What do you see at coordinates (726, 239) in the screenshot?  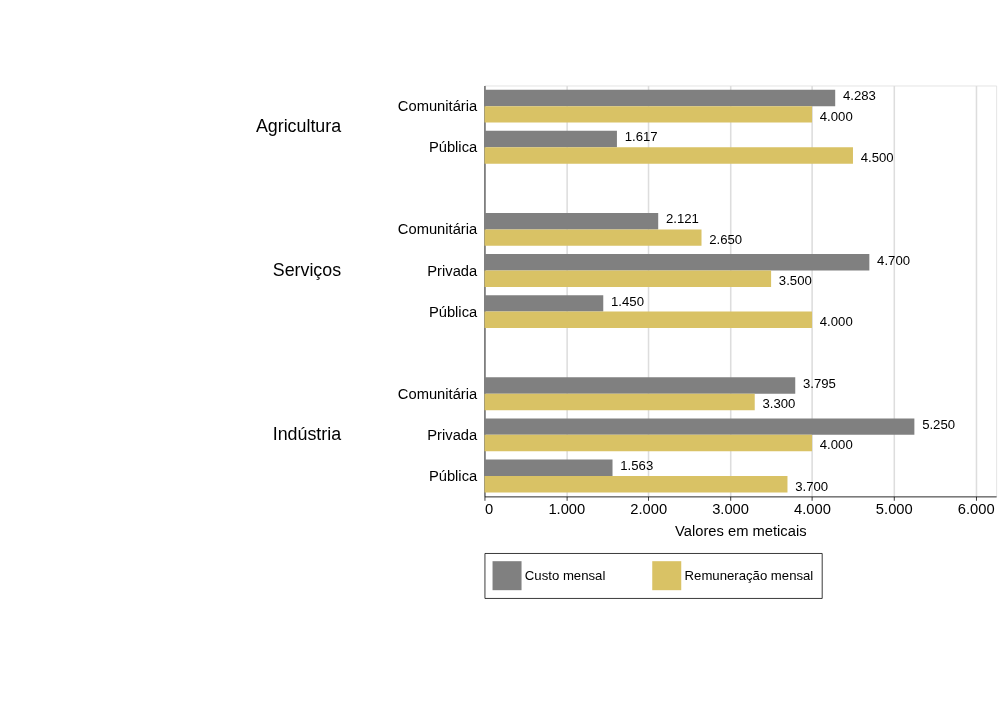 I see `data-label: 2.650` at bounding box center [726, 239].